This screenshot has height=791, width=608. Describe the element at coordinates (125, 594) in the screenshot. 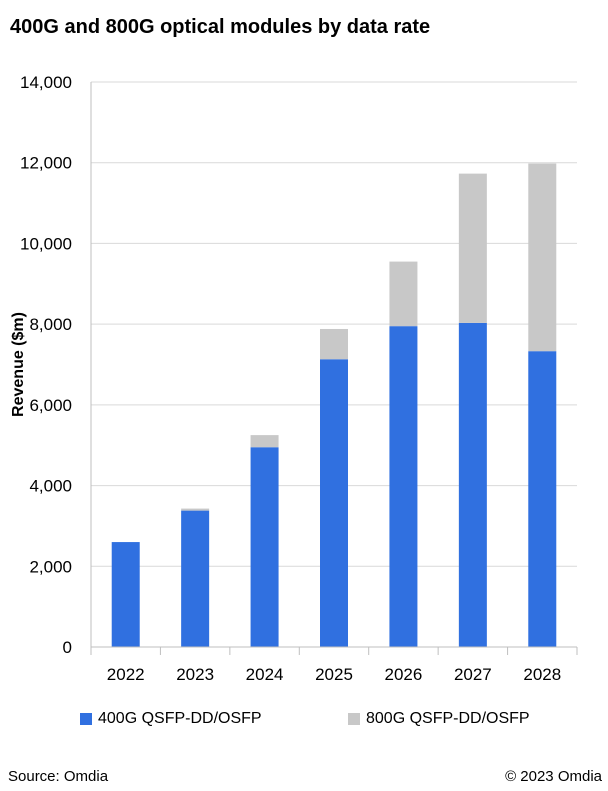

I see `bar-400g-2022` at that location.